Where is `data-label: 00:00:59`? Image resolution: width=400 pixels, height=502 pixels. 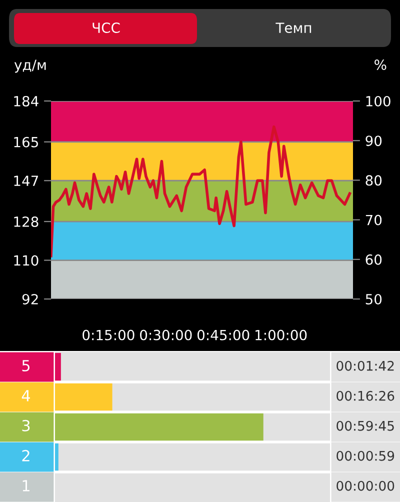 data-label: 00:00:59 is located at coordinates (365, 455).